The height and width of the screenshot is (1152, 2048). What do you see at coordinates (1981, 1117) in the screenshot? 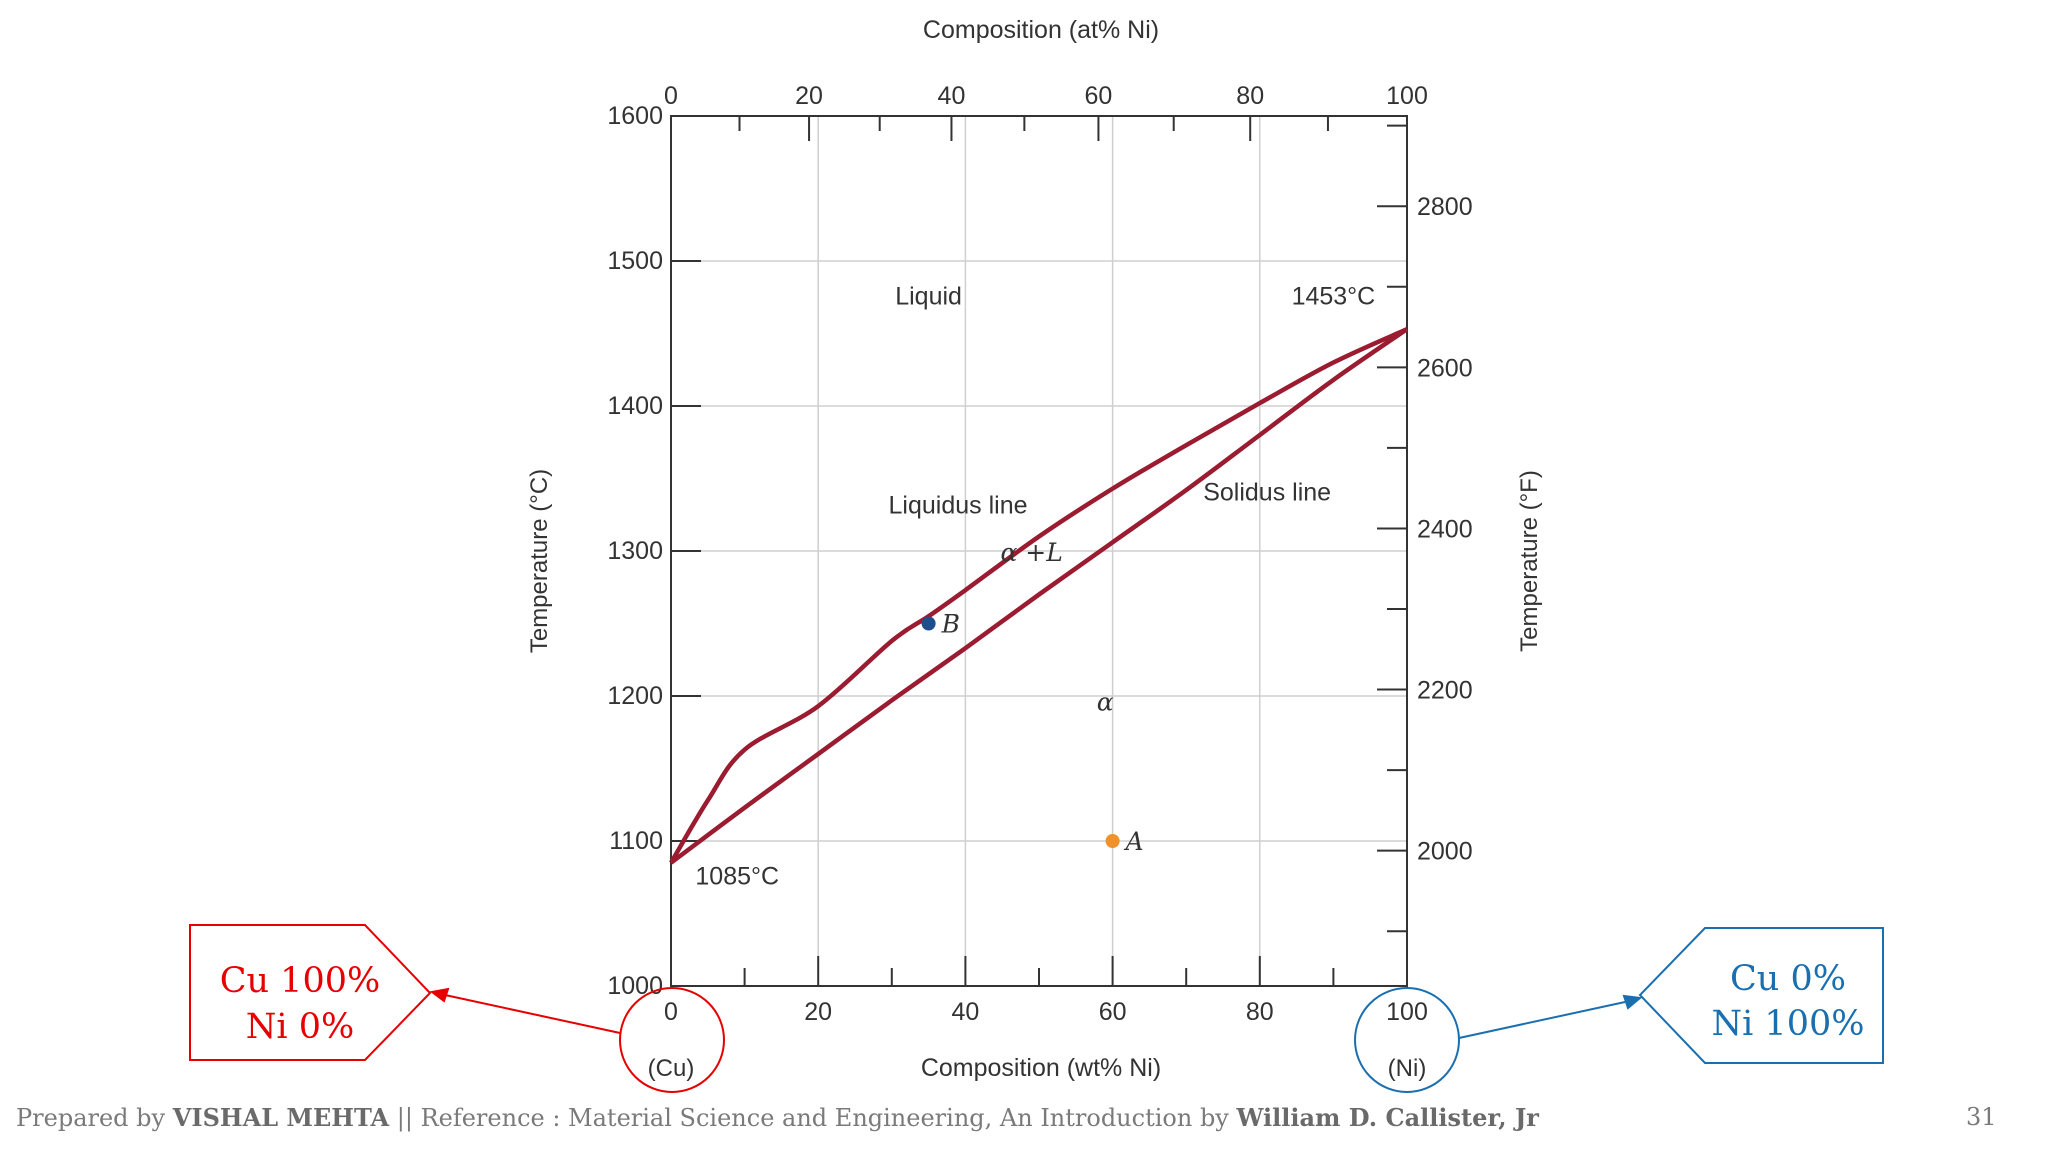
I see `page-number: 31` at bounding box center [1981, 1117].